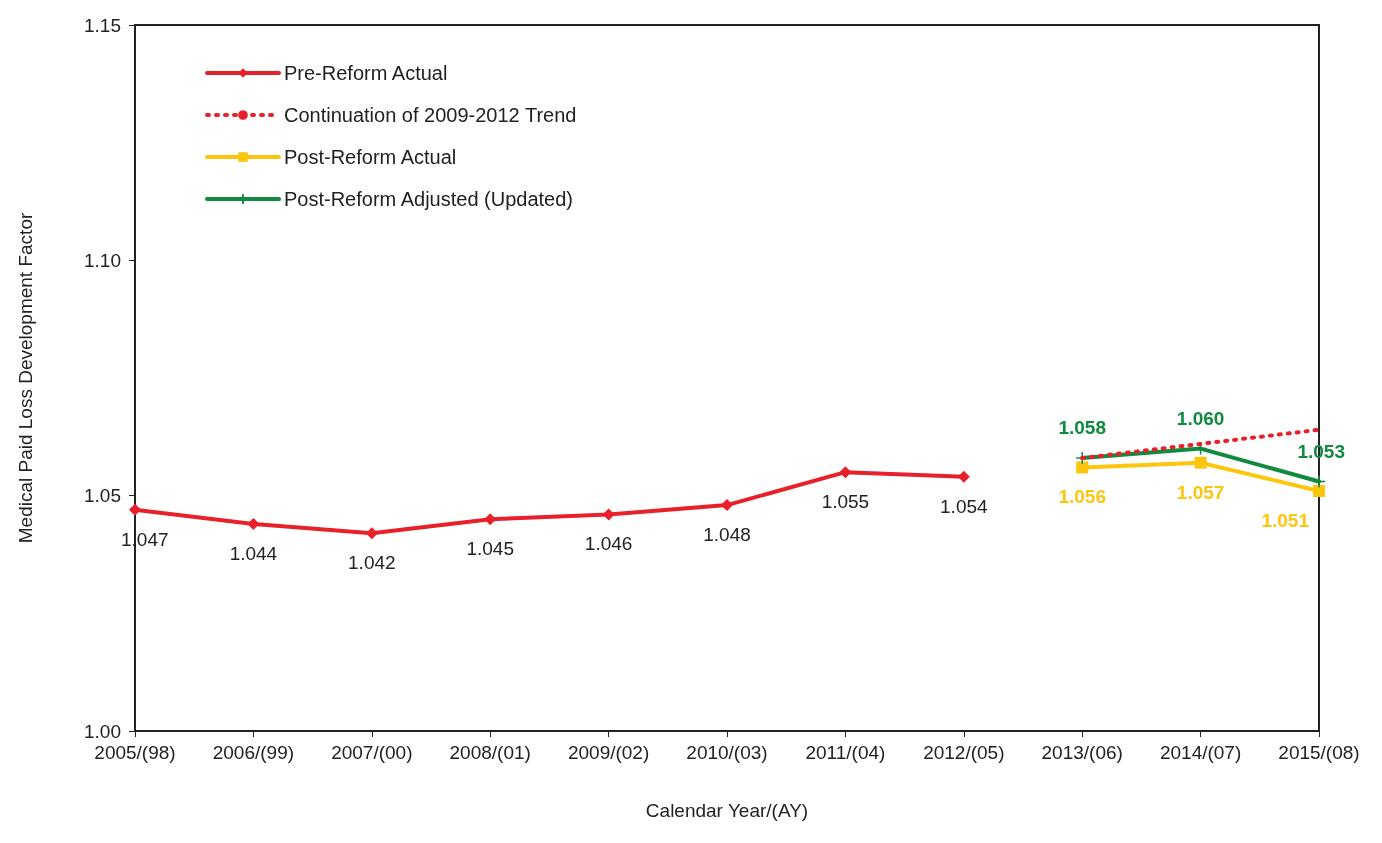 The width and height of the screenshot is (1382, 843). I want to click on x-tick-label: 2015/(08), so click(1319, 752).